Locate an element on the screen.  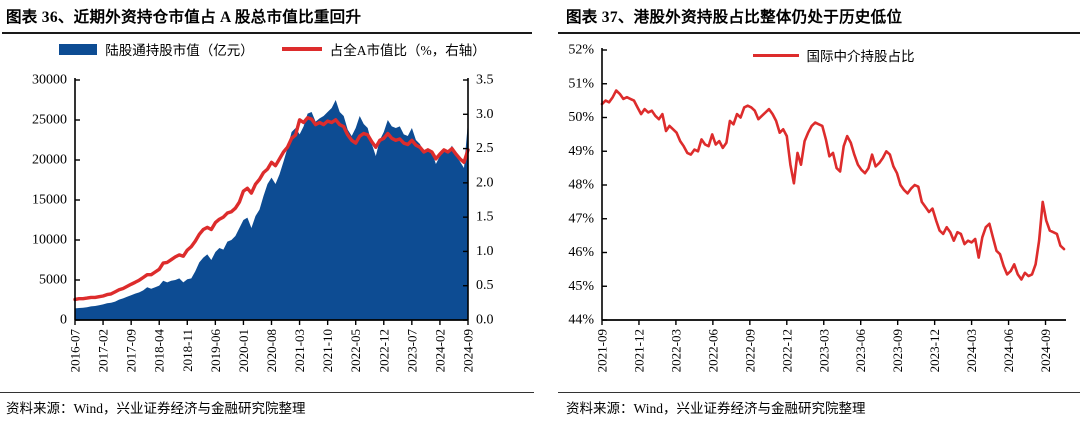
svg-text: 51% is located at coordinates (581, 83).